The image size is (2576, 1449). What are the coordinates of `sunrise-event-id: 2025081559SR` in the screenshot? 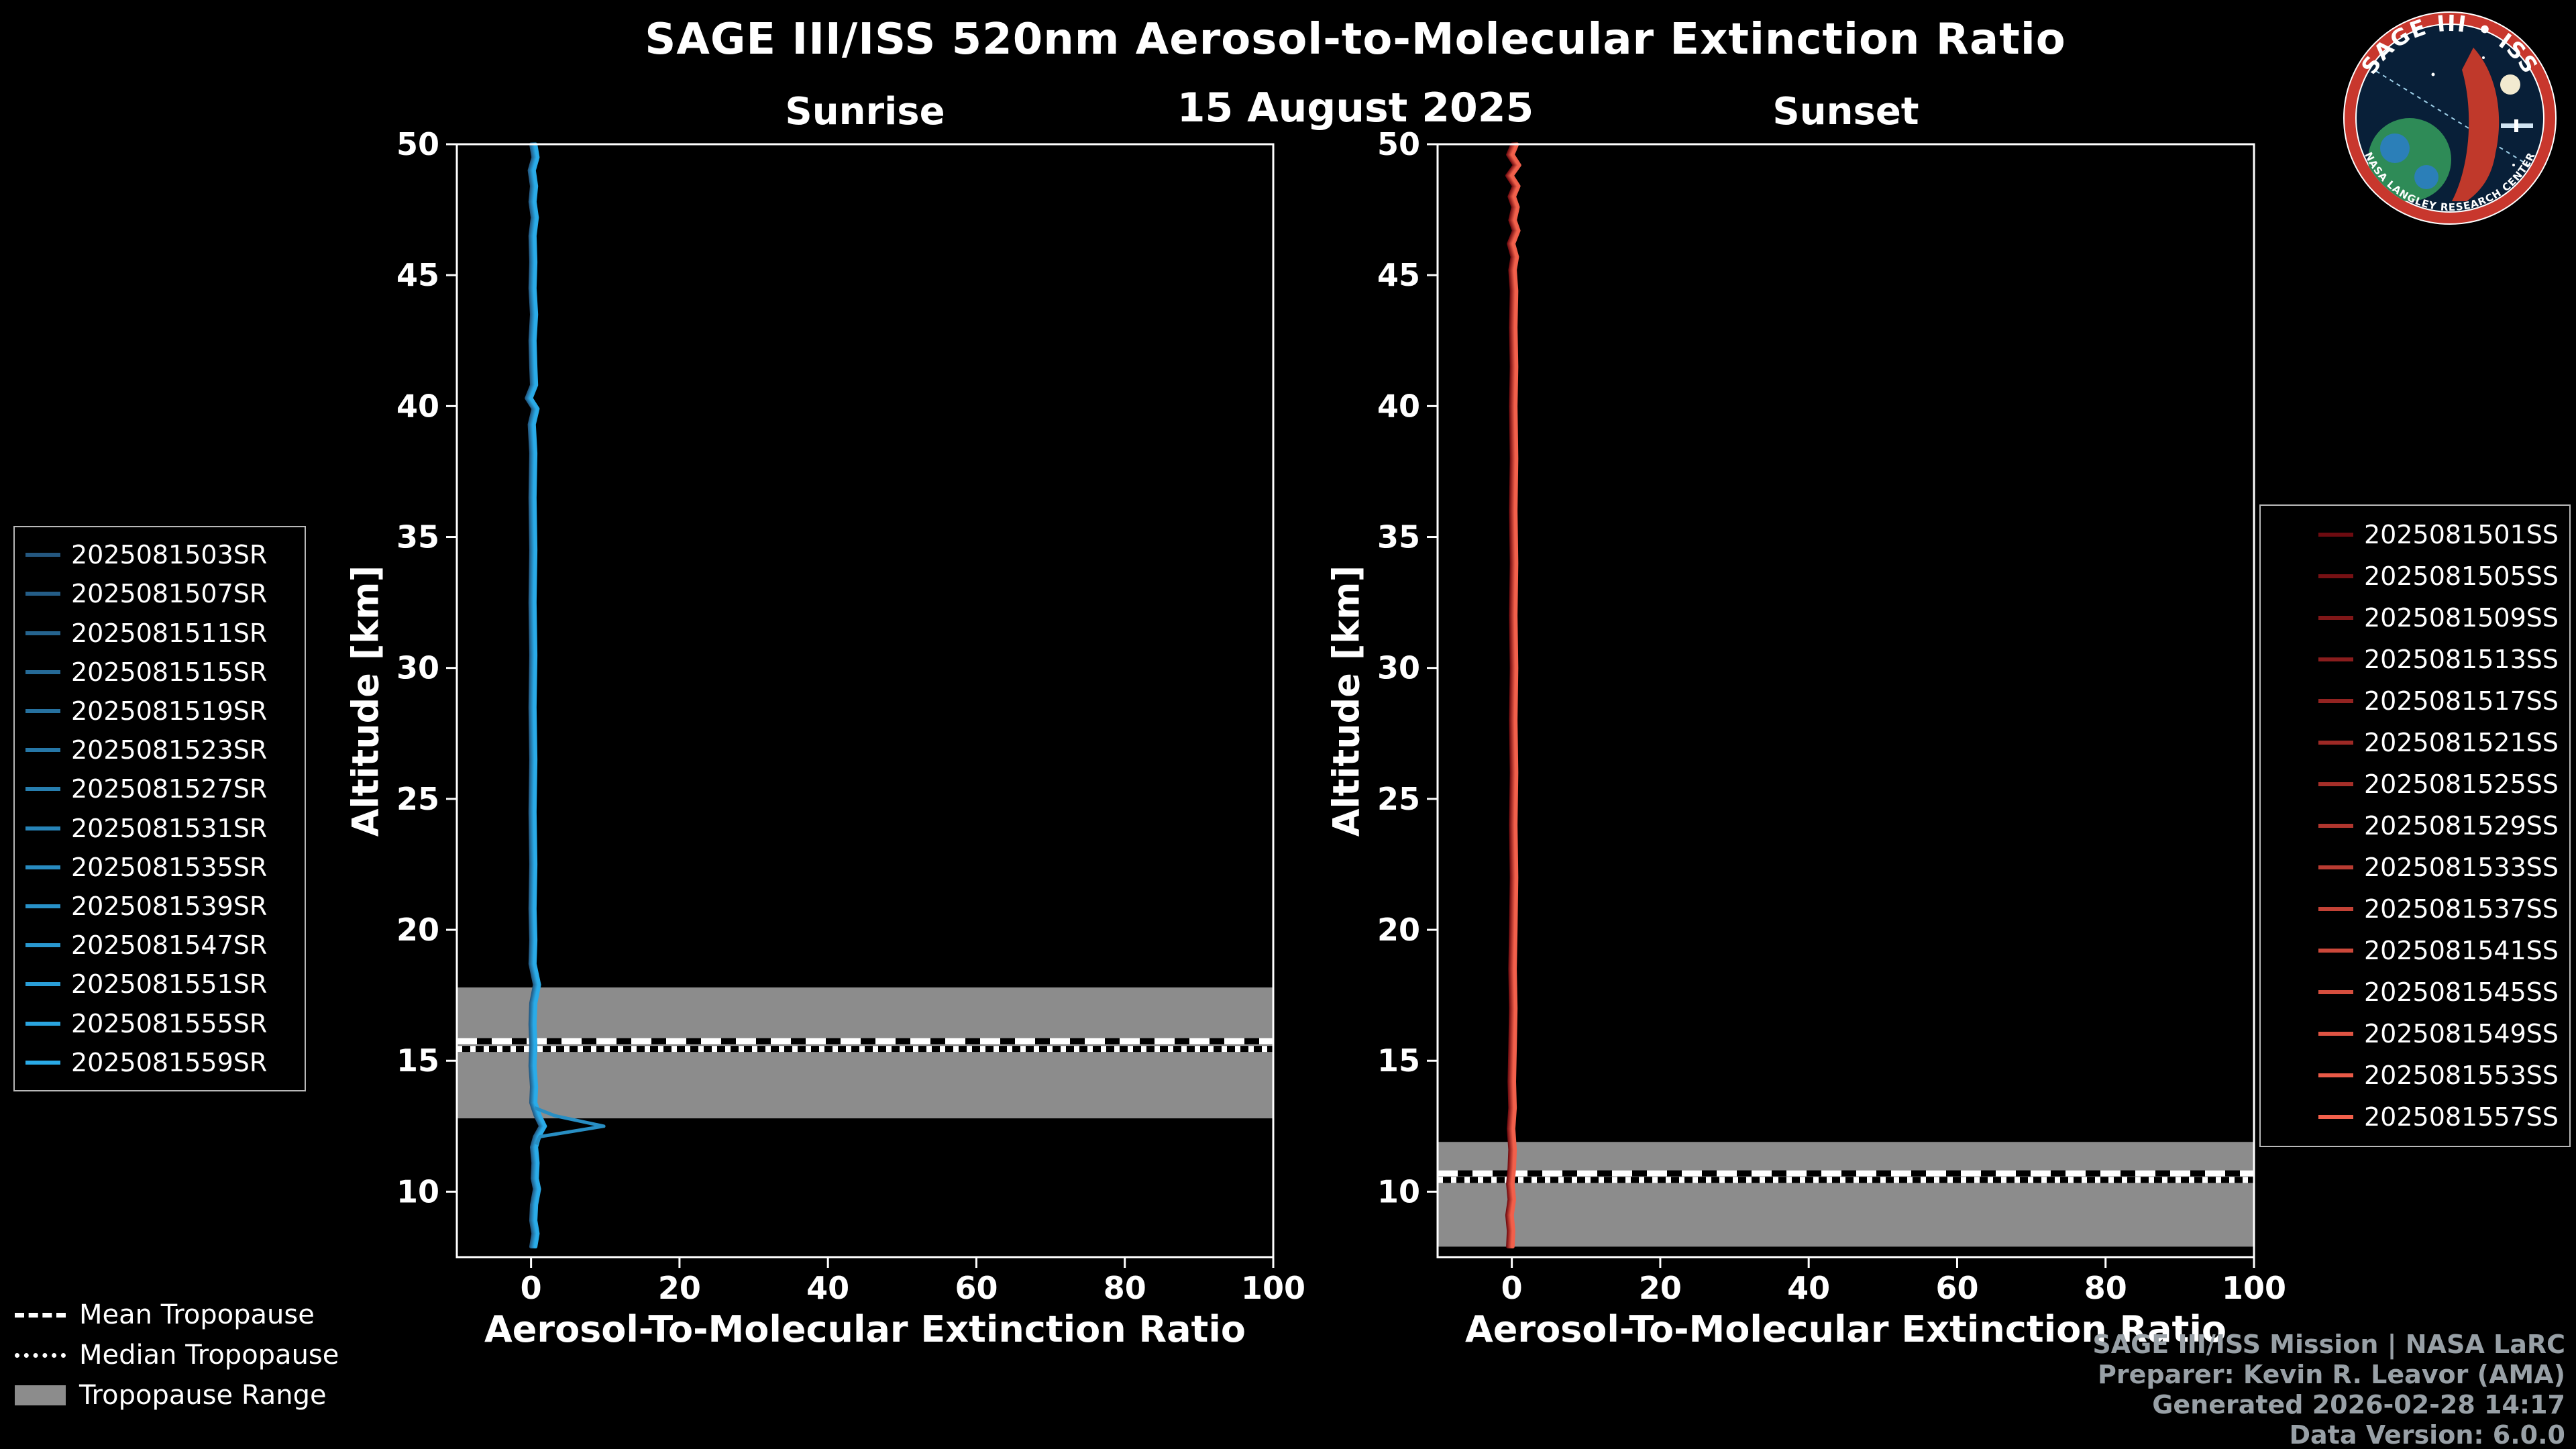 It's located at (169, 1062).